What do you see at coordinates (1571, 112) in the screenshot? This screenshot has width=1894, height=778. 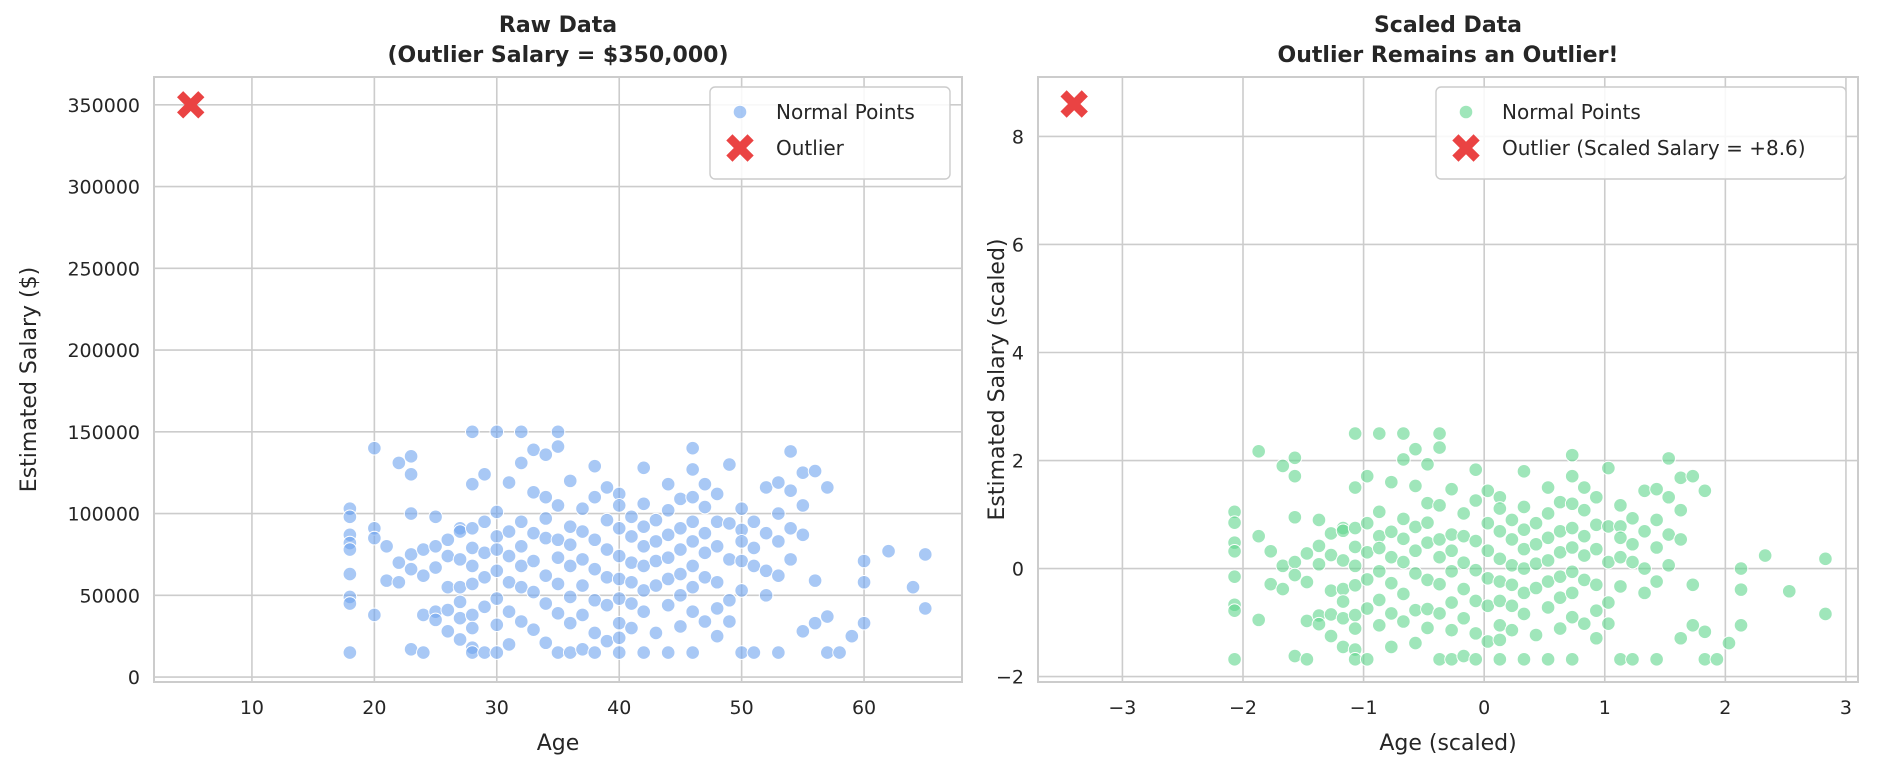 I see `legend-label: Normal Points` at bounding box center [1571, 112].